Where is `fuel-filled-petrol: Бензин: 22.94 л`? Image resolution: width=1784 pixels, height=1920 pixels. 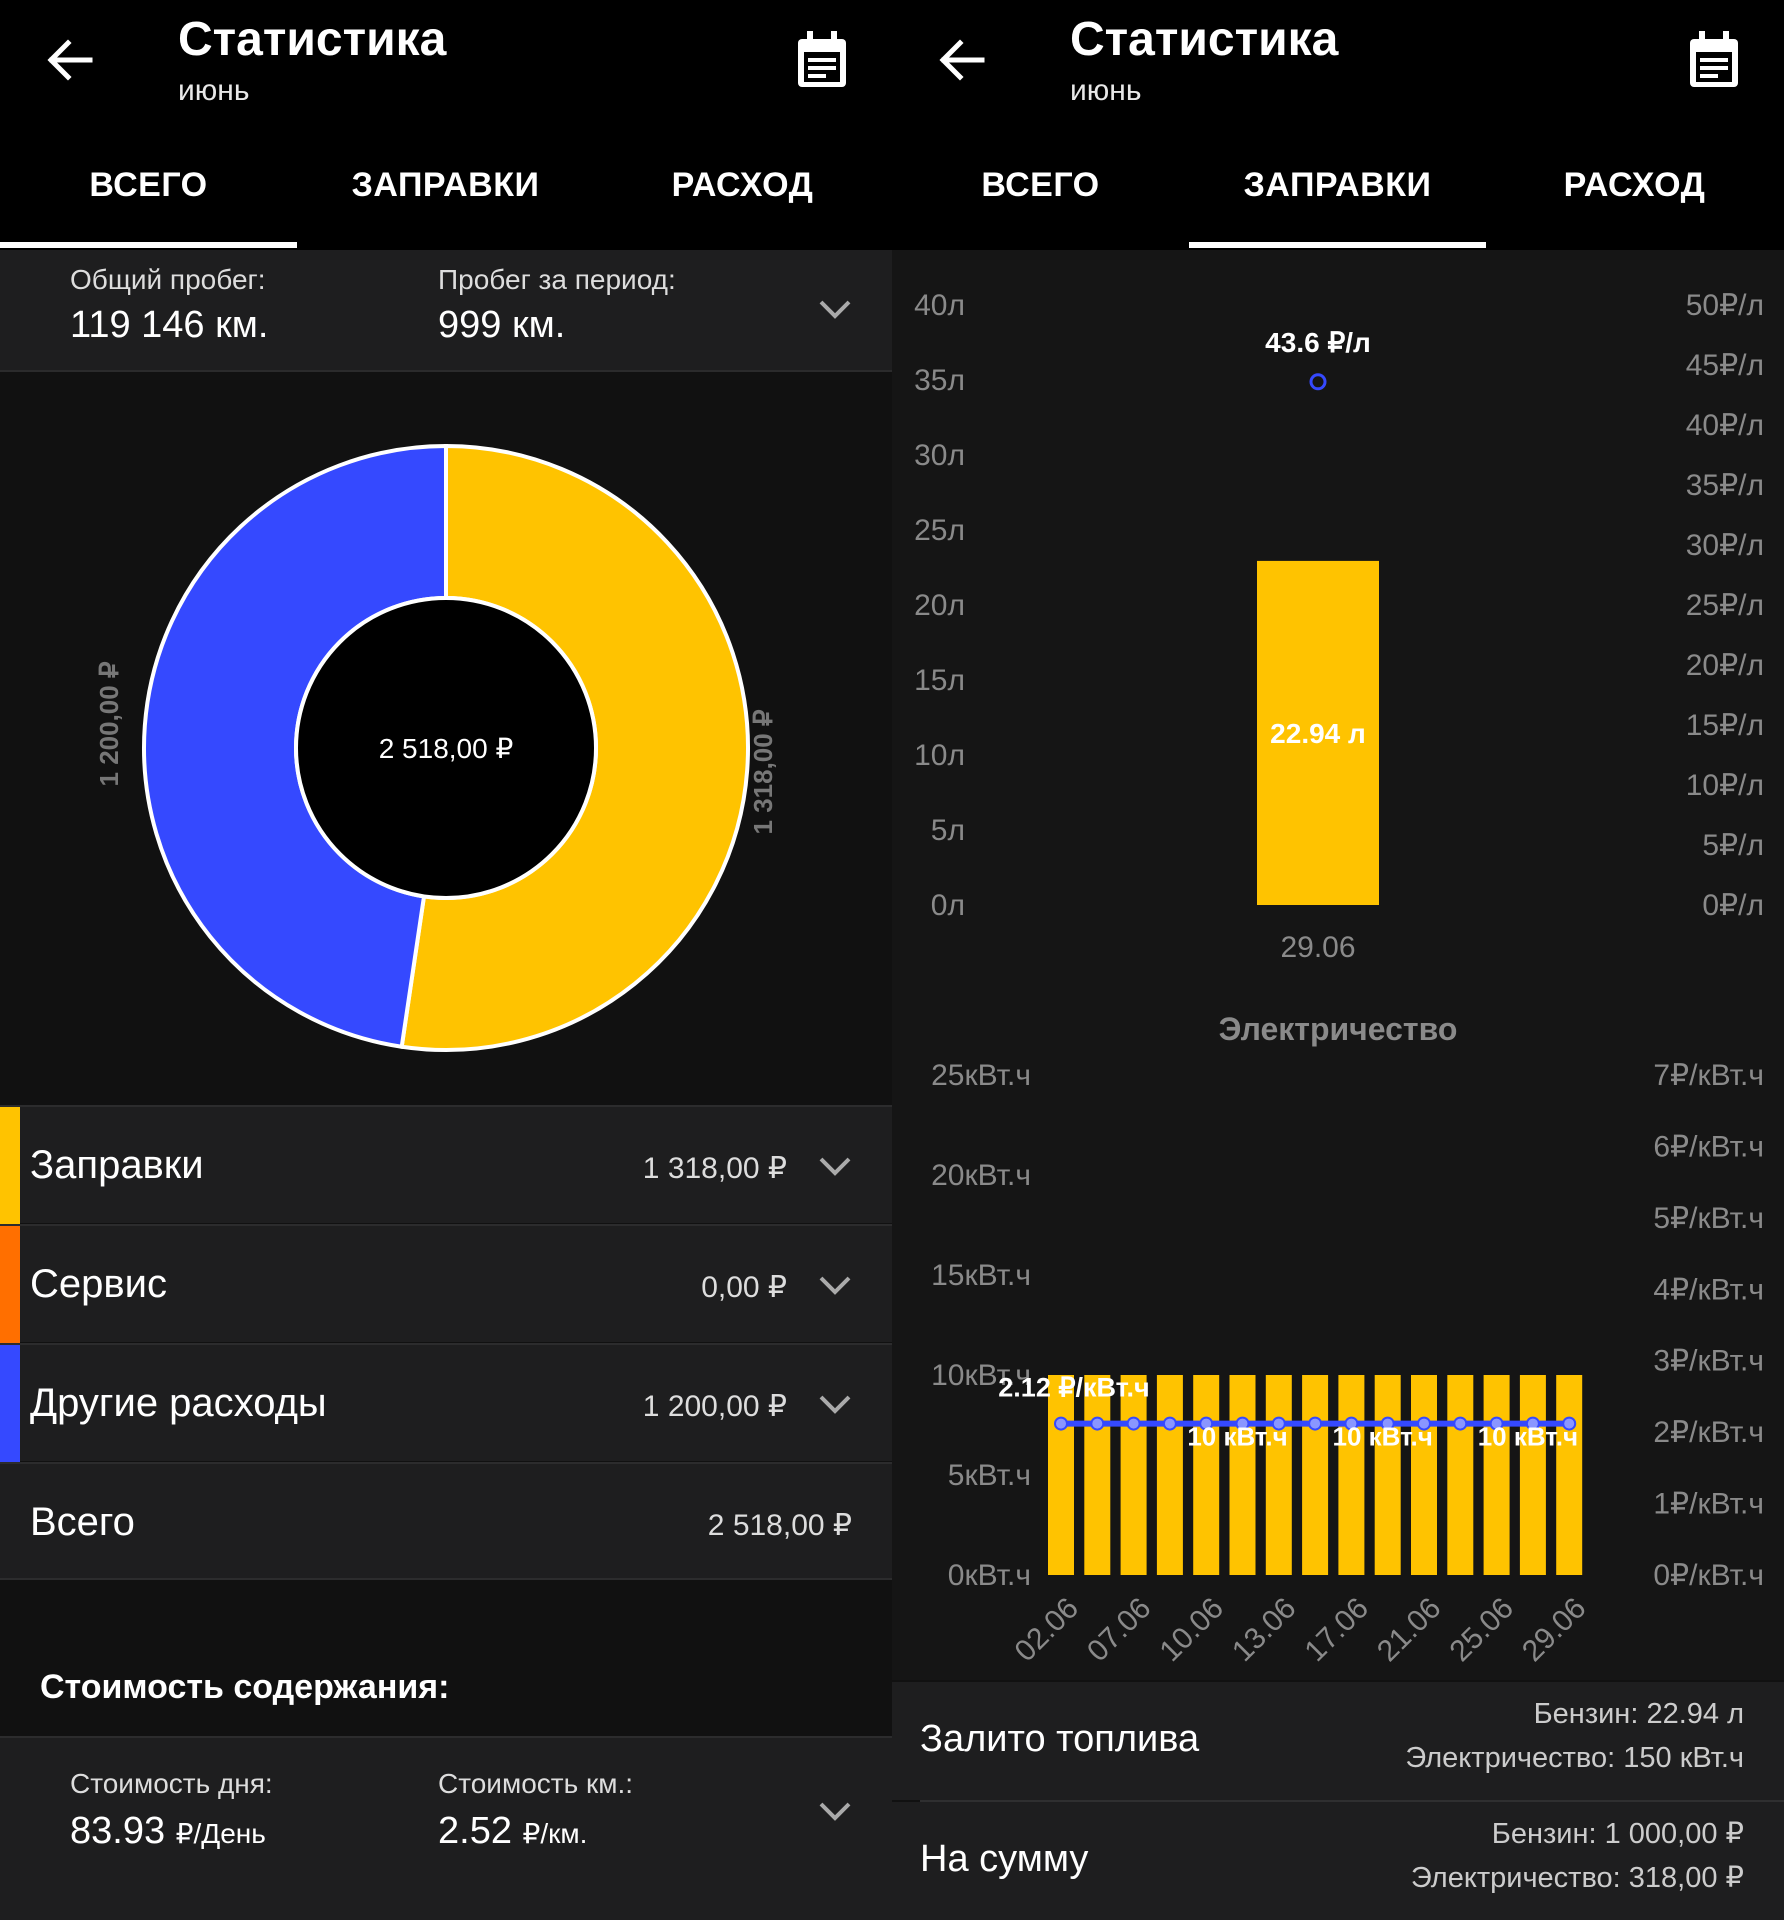 fuel-filled-petrol: Бензин: 22.94 л is located at coordinates (1638, 1714).